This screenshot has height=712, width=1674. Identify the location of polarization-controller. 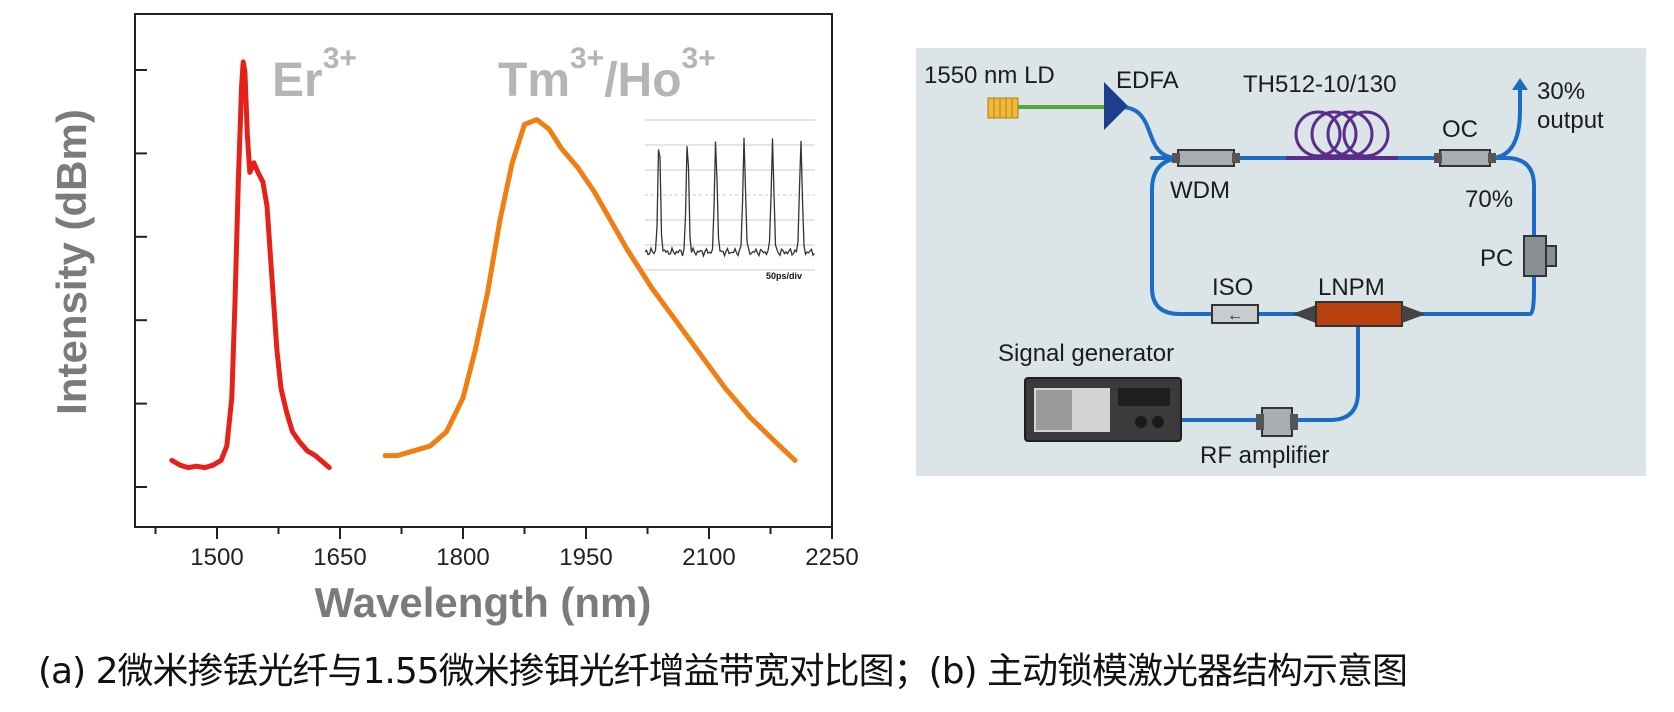
(1540, 256).